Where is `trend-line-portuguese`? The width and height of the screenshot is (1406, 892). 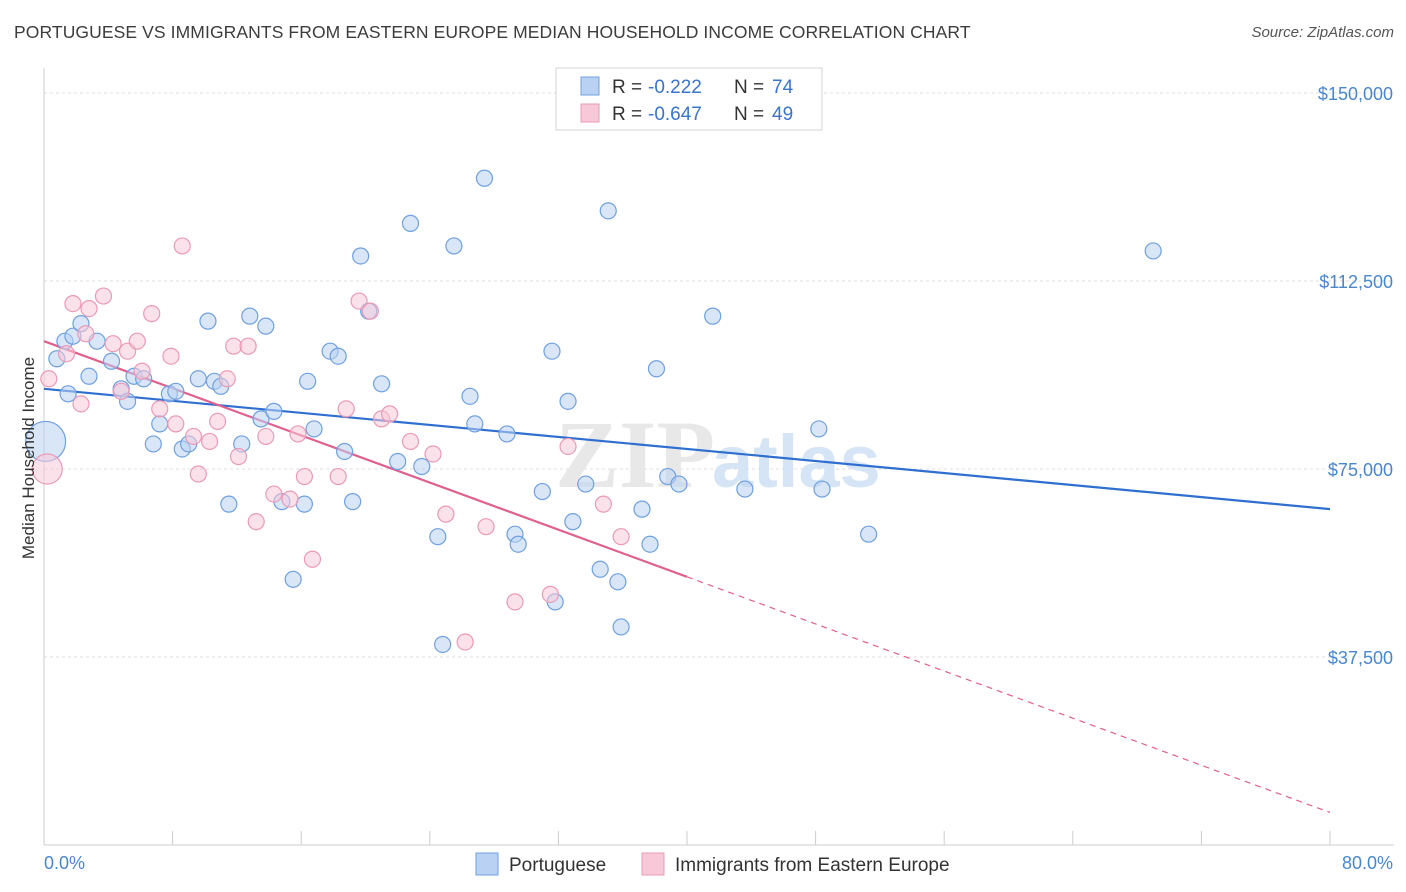
trend-line-portuguese is located at coordinates (687, 449).